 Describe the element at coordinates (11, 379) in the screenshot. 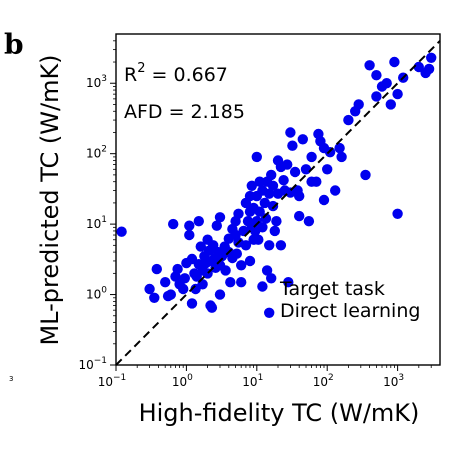

I see `edge-mark: 3` at that location.